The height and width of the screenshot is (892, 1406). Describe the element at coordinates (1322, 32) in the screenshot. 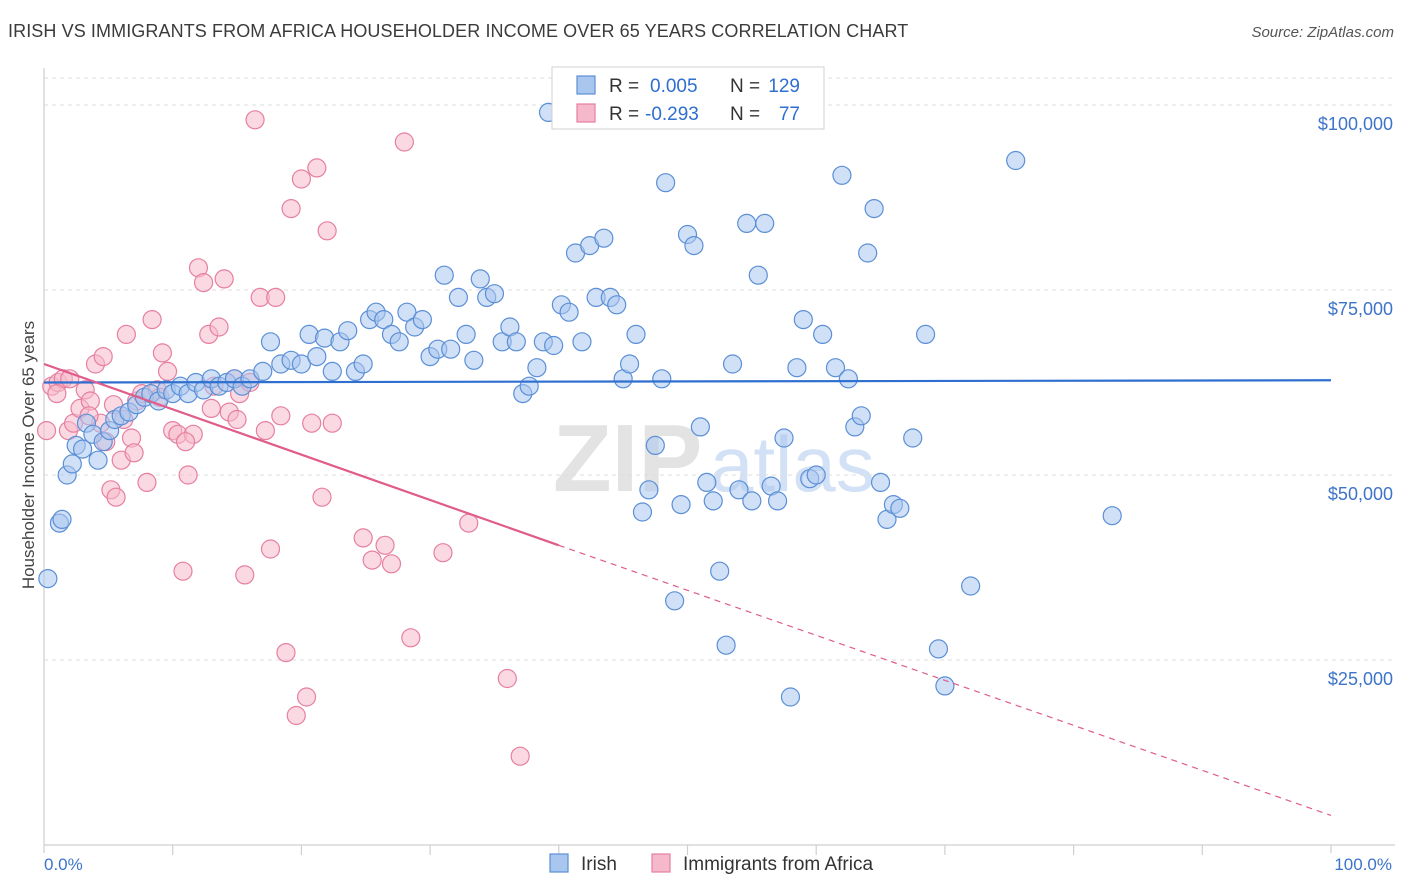

I see `source-note: Source: ZipAtlas.com` at that location.